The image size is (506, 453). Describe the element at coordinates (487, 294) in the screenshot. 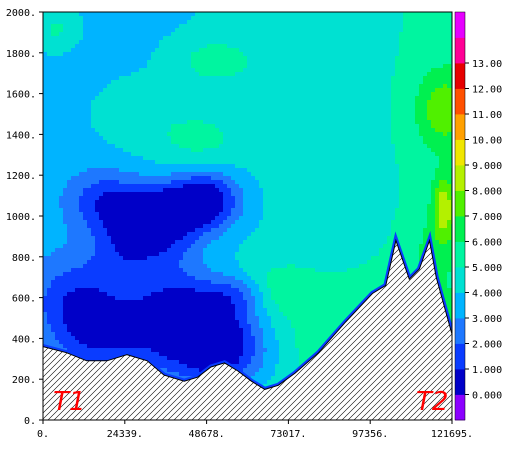

I see `colorbar-label: 4.000` at that location.